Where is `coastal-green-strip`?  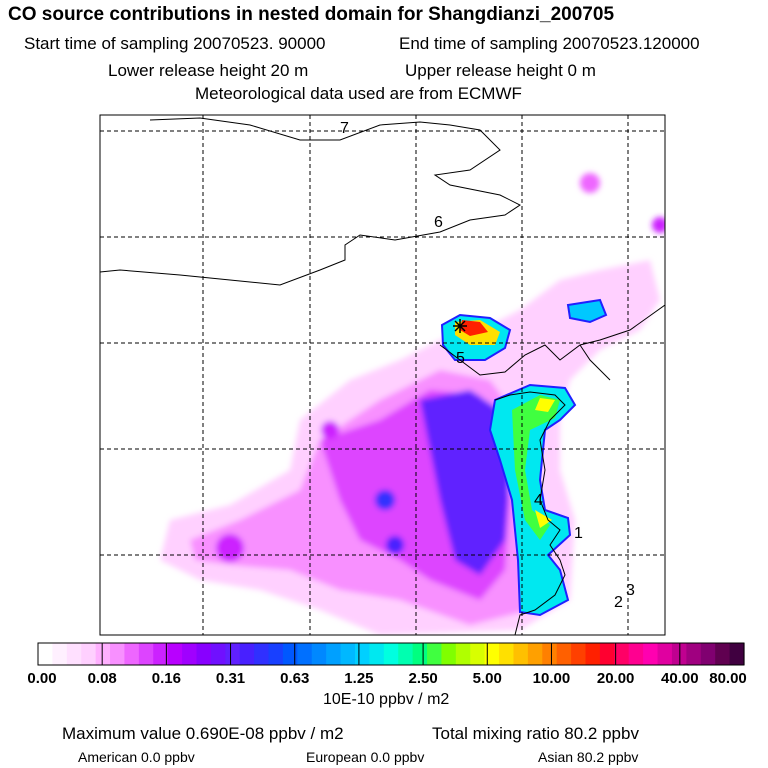 coastal-green-strip is located at coordinates (536, 467).